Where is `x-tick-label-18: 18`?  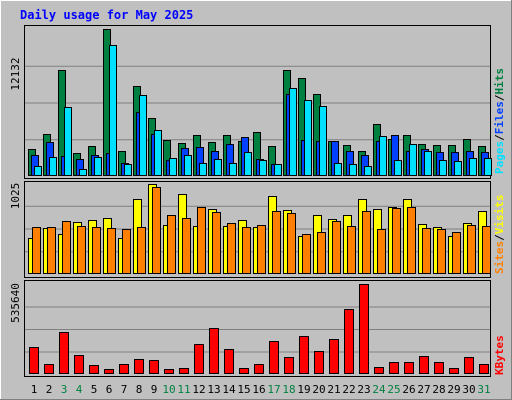 x-tick-label-18: 18 is located at coordinates (288, 389).